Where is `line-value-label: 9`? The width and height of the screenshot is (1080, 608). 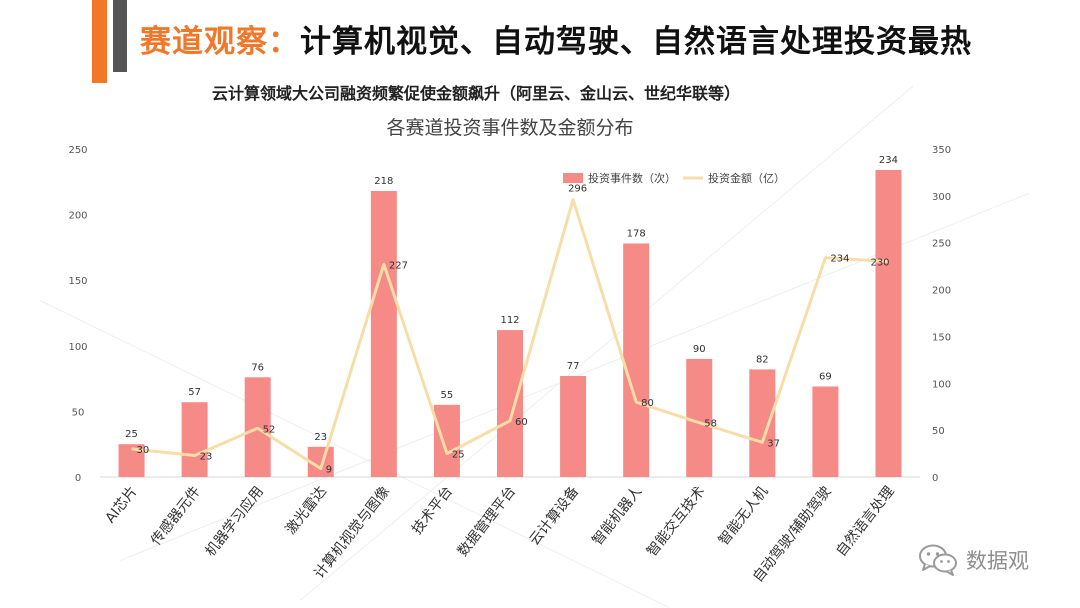 line-value-label: 9 is located at coordinates (329, 470).